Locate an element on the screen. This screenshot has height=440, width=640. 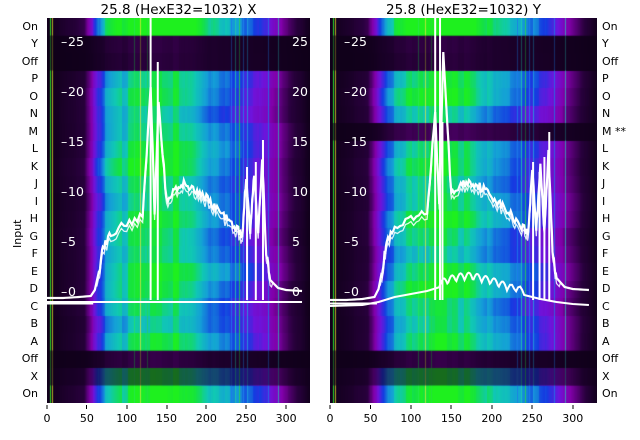
left-category-labels: On Y Off P O N M L K J I H G F E D C B A Off X On is located at coordinates (21, 220).